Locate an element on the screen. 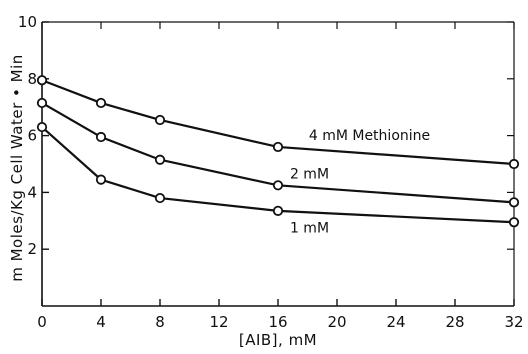  y-axis-label: m Moles/Kg Cell Water • Min is located at coordinates (17, 168).